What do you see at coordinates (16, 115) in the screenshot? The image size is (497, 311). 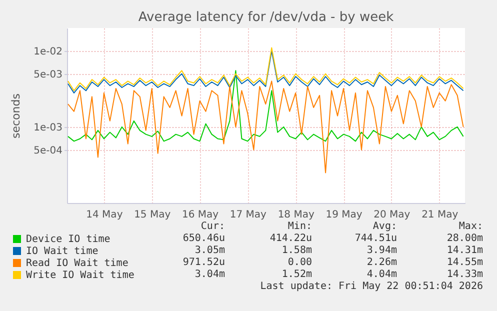 I see `y-axis-title: seconds` at bounding box center [16, 115].